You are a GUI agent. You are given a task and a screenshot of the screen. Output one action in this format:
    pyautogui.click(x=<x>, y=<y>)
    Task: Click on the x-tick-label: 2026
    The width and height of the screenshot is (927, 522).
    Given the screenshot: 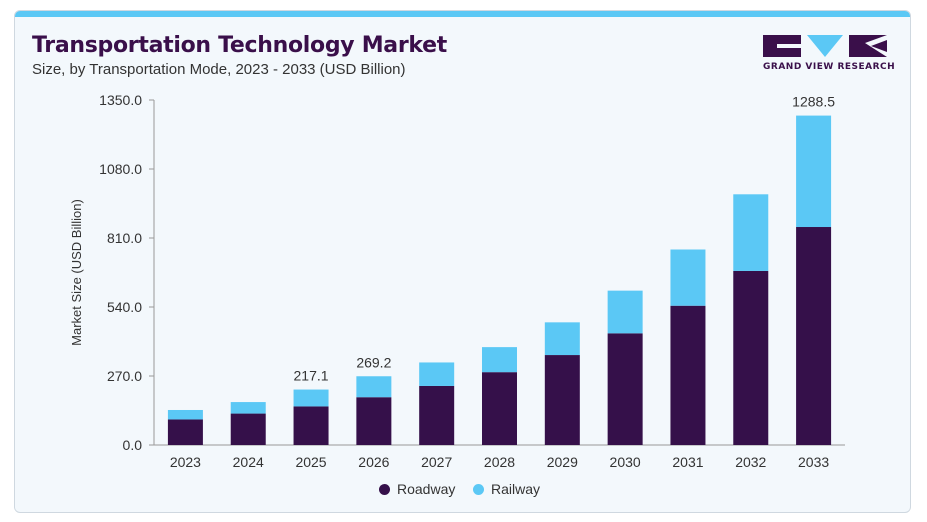 What is the action you would take?
    pyautogui.click(x=373, y=462)
    